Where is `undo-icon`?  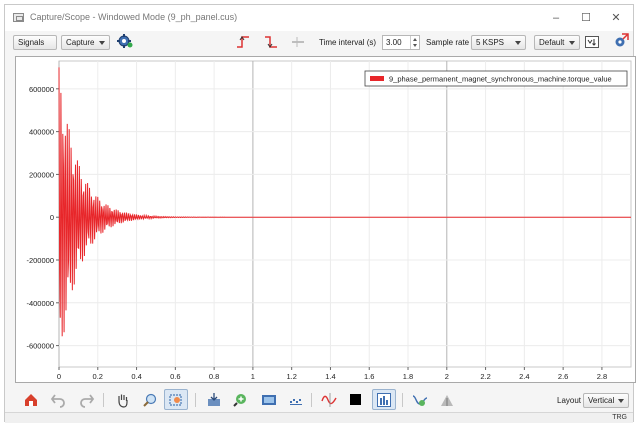 undo-icon is located at coordinates (58, 400).